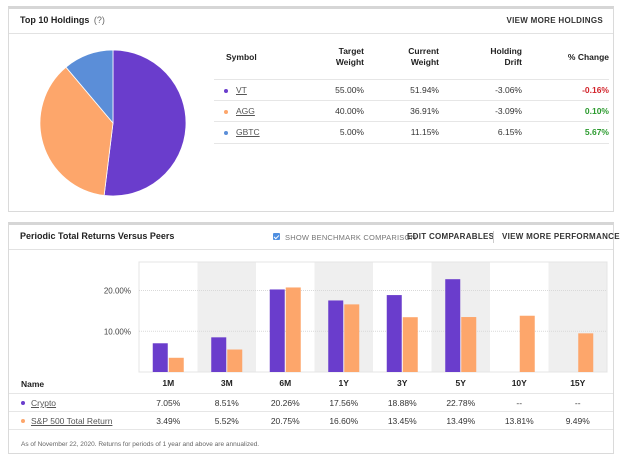 Image resolution: width=620 pixels, height=458 pixels. What do you see at coordinates (577, 421) in the screenshot?
I see `return-value: 9.49%` at bounding box center [577, 421].